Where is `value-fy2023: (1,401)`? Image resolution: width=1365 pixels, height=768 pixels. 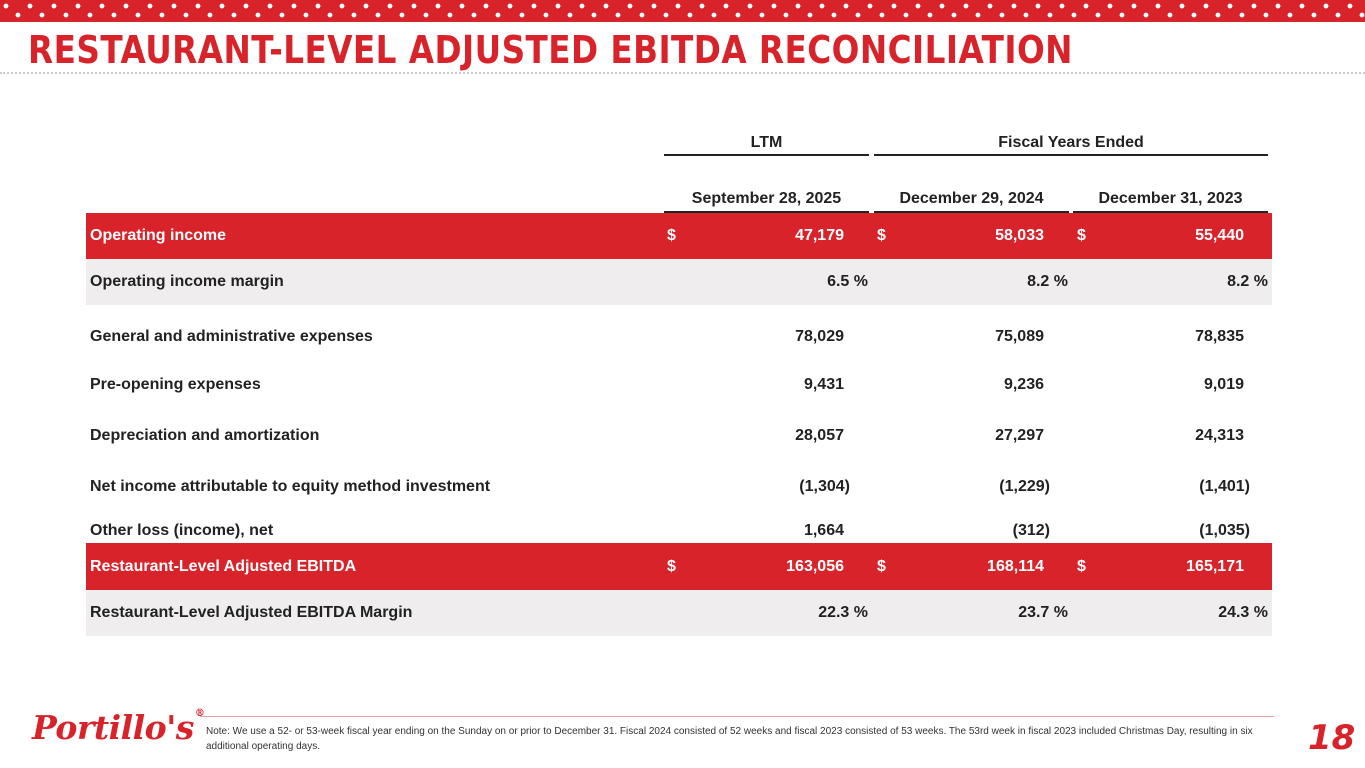
value-fy2023: (1,401) is located at coordinates (1224, 486).